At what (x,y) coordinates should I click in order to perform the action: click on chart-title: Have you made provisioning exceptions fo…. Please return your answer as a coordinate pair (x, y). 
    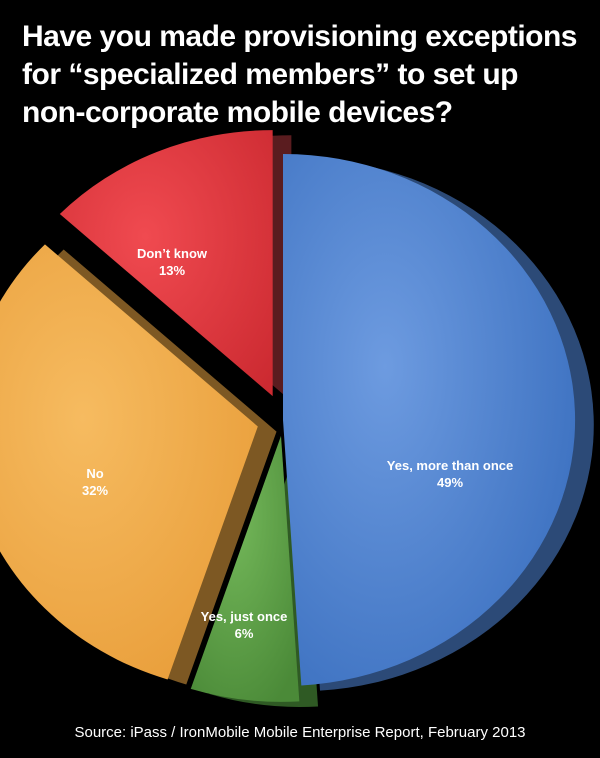
    Looking at the image, I should click on (300, 74).